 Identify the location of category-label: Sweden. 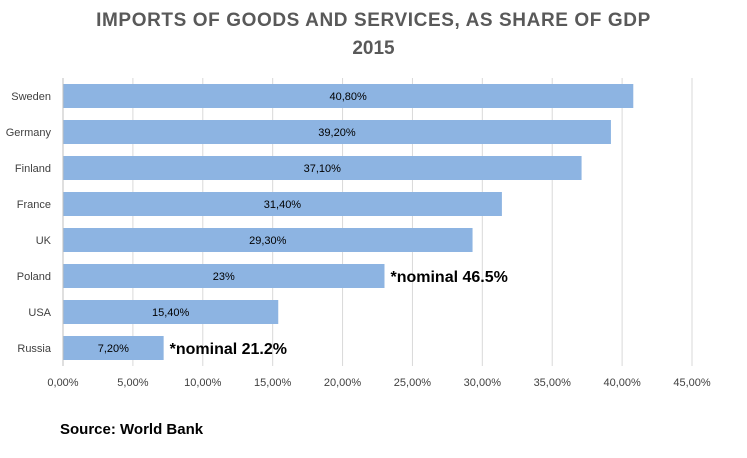
(31, 97).